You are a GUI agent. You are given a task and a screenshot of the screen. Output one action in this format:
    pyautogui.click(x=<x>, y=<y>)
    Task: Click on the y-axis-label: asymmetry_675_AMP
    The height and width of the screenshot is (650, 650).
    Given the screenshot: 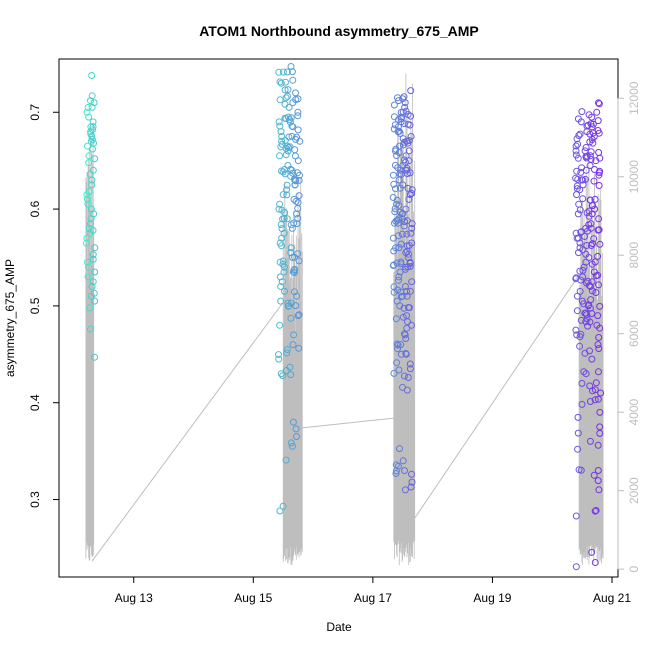 What is the action you would take?
    pyautogui.click(x=10, y=318)
    